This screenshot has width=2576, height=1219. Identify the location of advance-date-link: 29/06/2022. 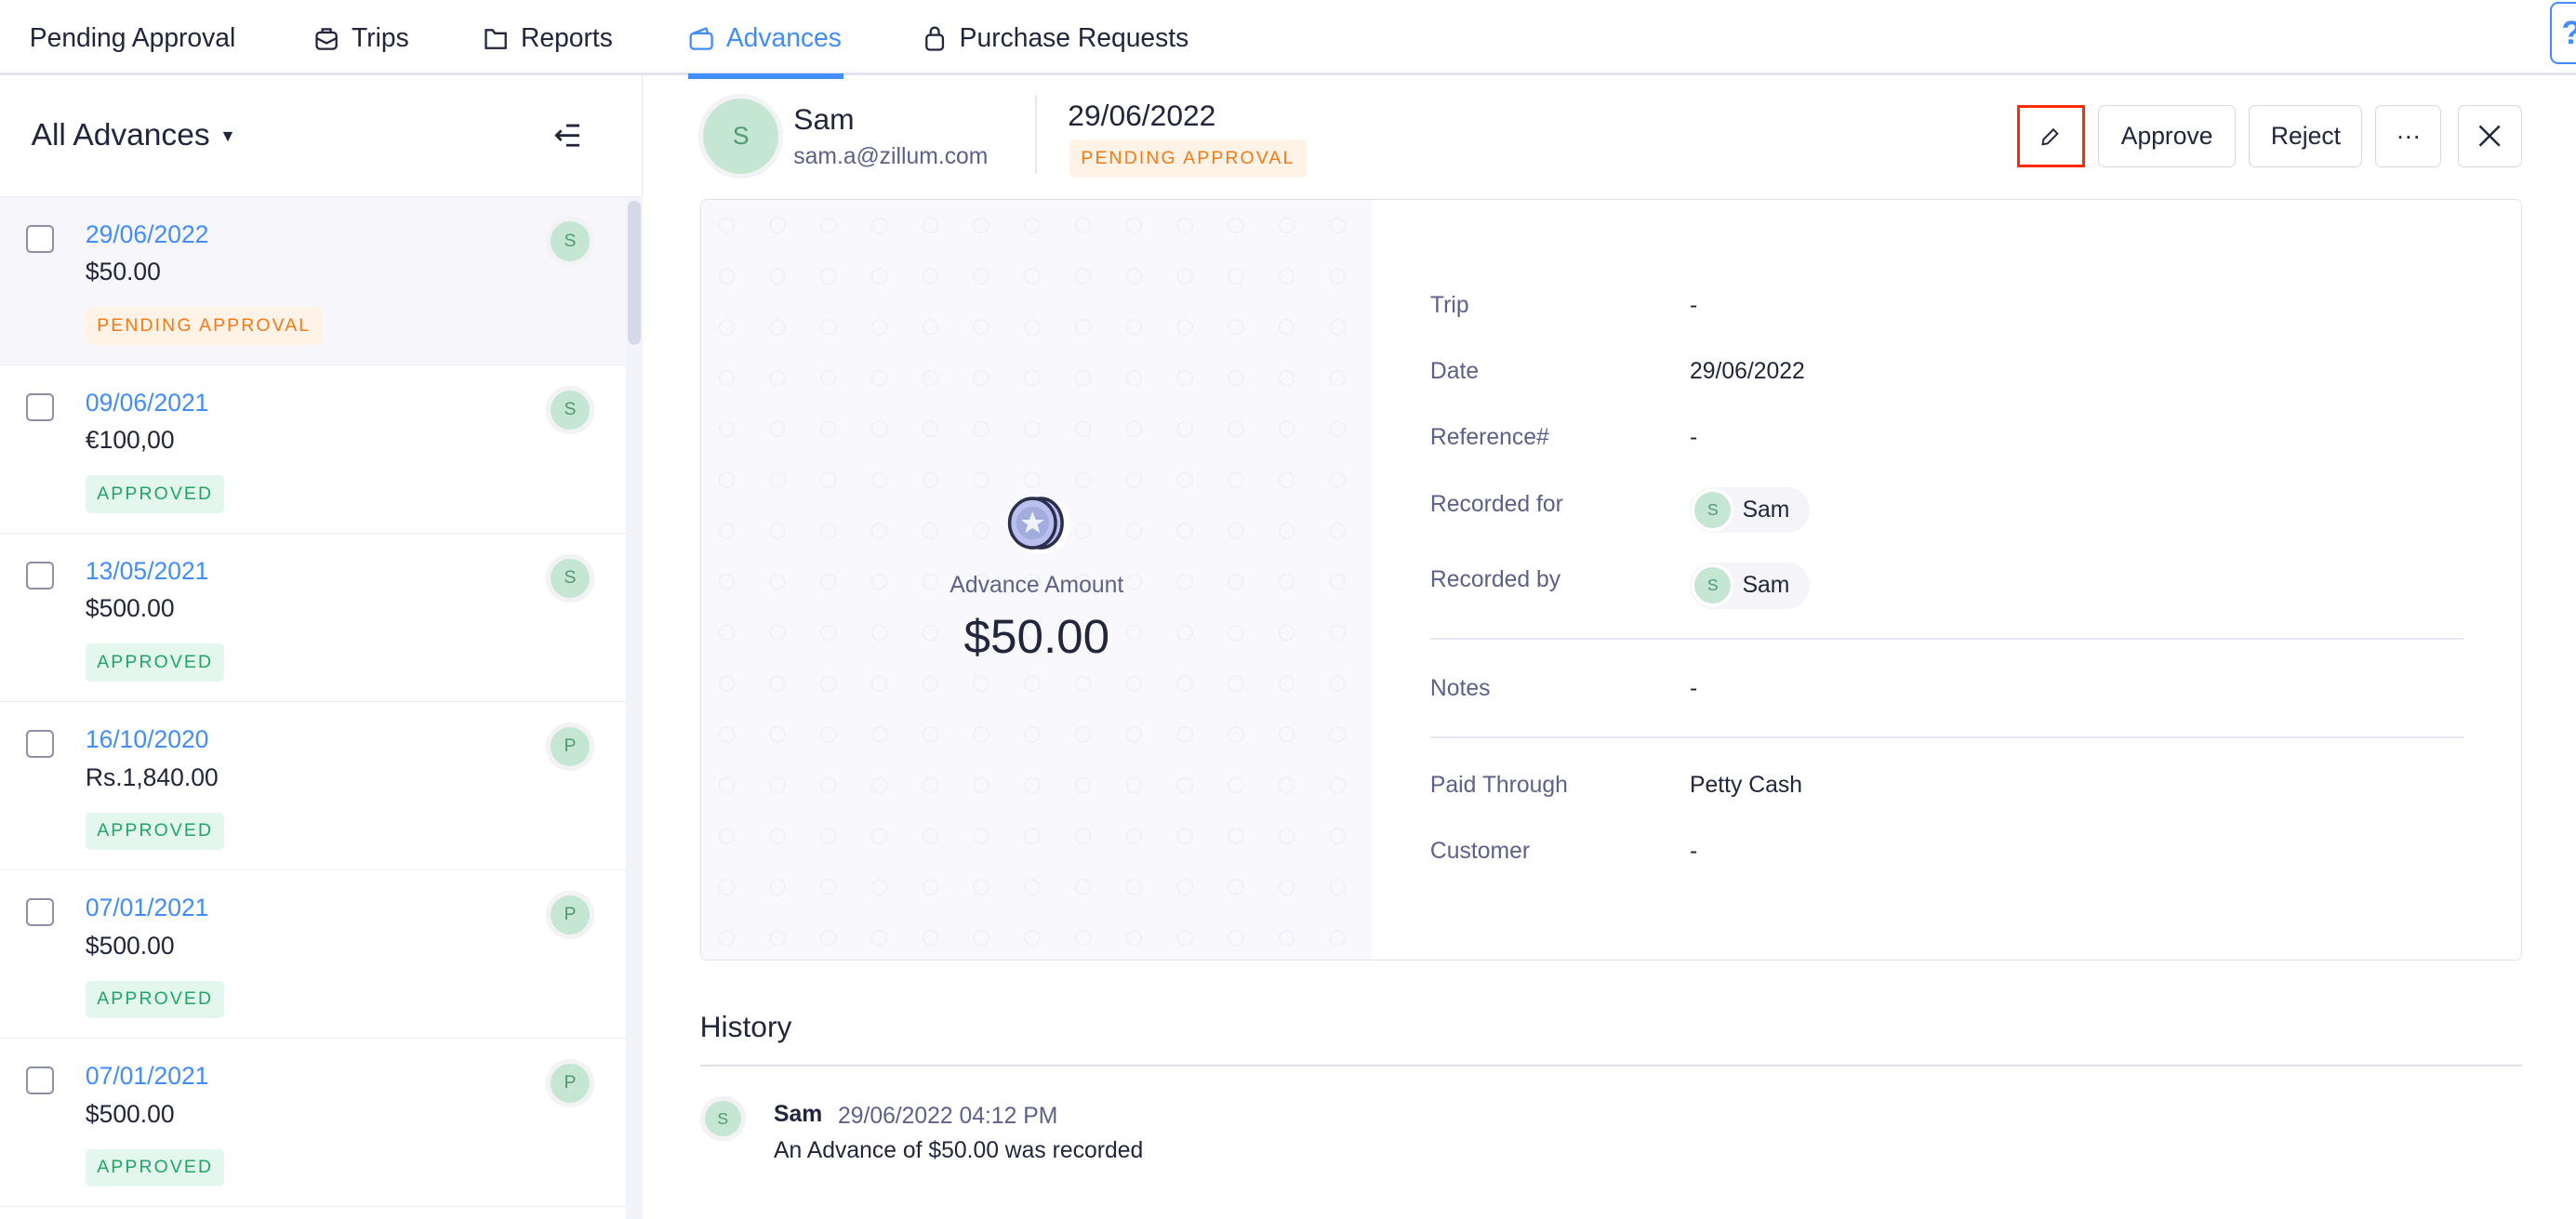
(147, 233).